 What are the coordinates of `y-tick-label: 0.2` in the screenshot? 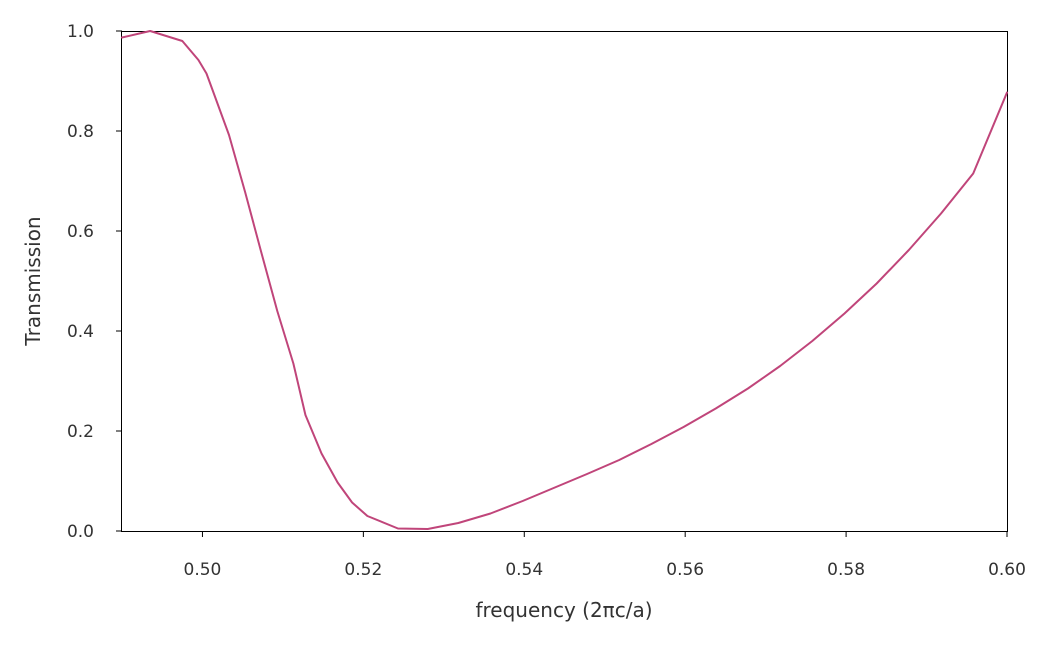 It's located at (80, 432).